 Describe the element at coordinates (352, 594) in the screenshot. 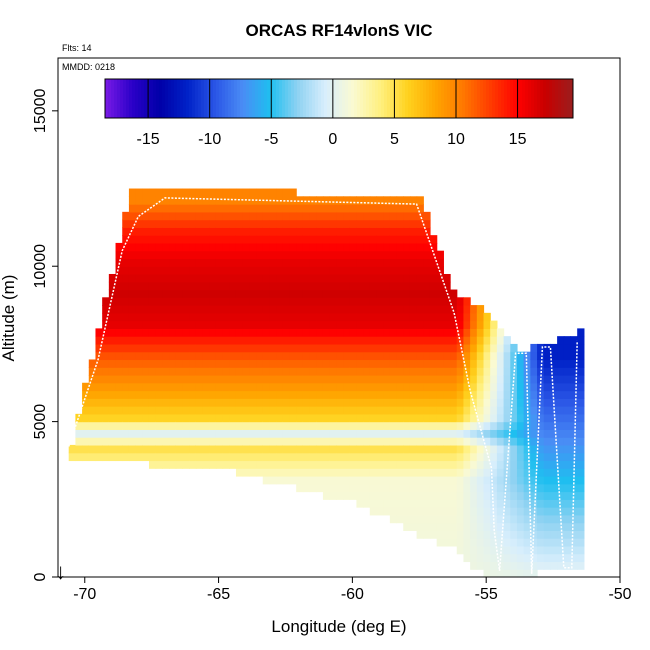

I see `x-tick-label: -60` at that location.